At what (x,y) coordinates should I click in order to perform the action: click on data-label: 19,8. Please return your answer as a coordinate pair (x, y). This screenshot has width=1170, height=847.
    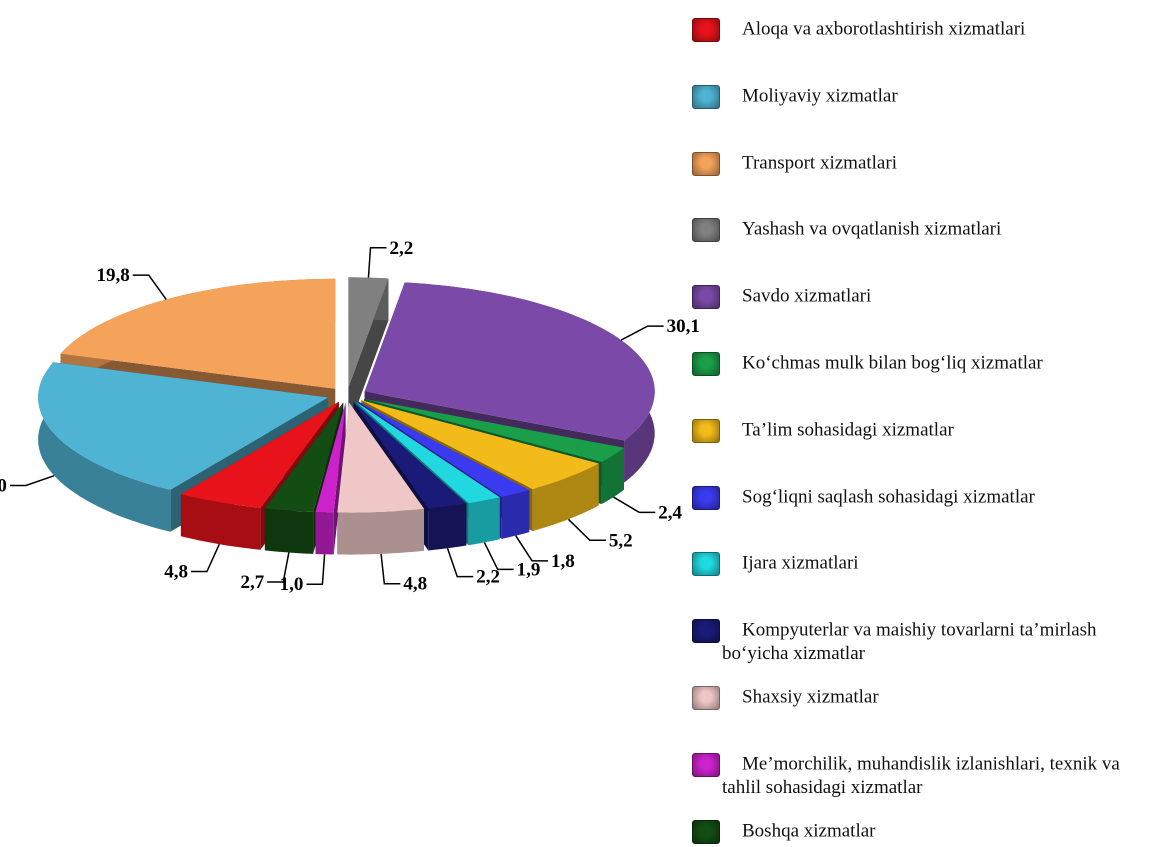
    Looking at the image, I should click on (112, 275).